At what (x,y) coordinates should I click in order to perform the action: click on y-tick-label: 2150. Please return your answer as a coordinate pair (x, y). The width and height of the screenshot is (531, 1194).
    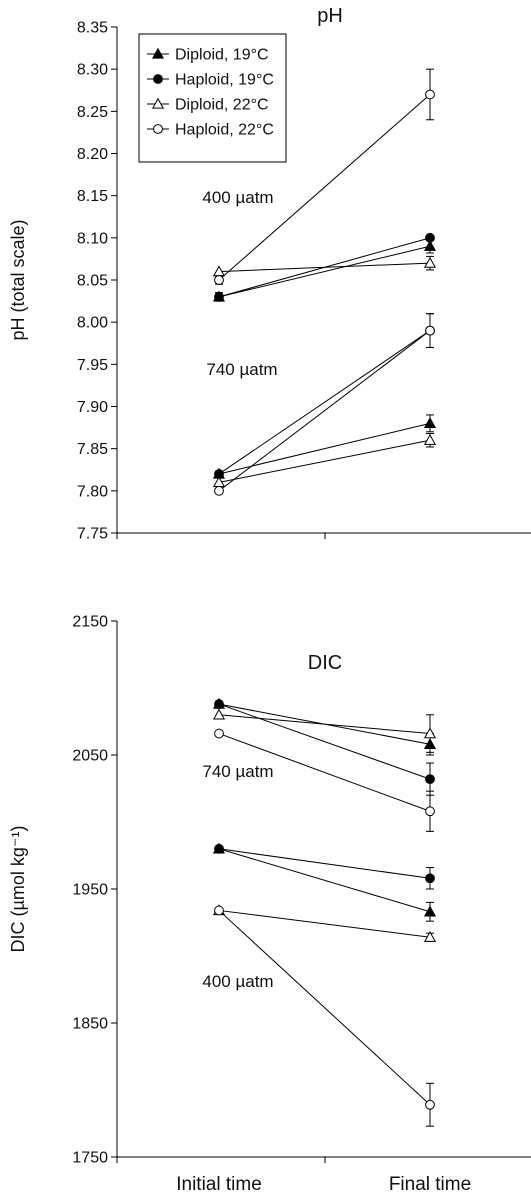
    Looking at the image, I should click on (90, 622).